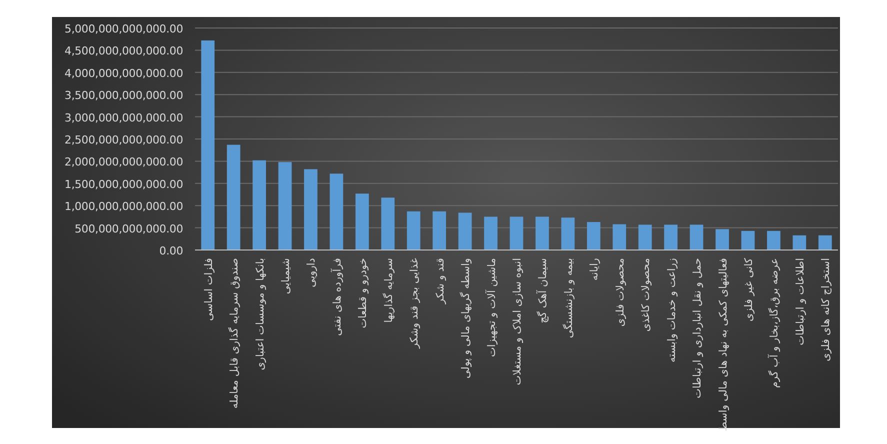 The image size is (887, 444). I want to click on x-tick-label: سیمان آهک گچ, so click(543, 291).